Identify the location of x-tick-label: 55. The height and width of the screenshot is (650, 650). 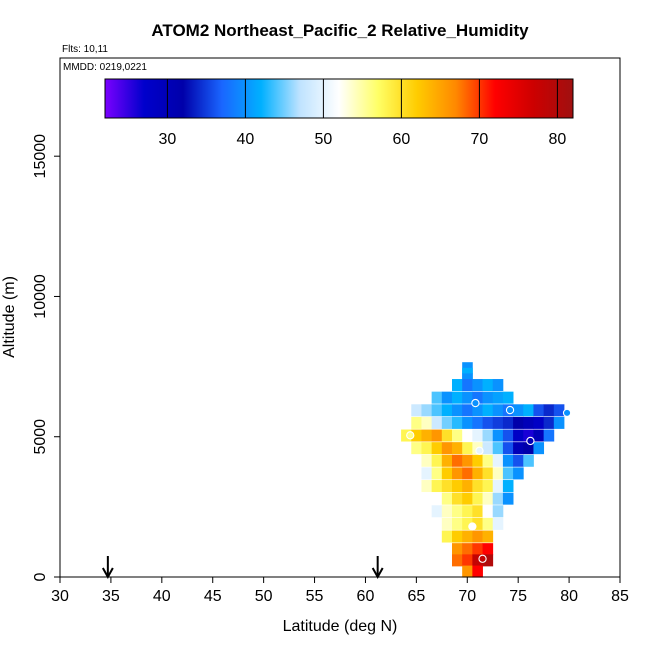
(315, 596).